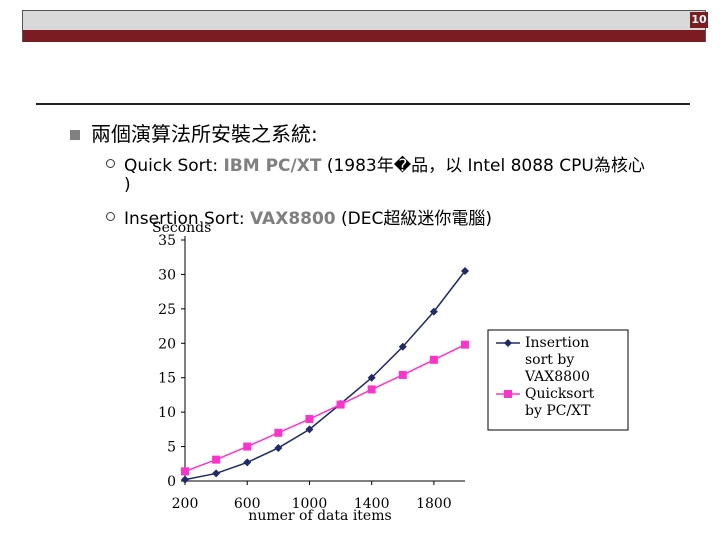  What do you see at coordinates (414, 219) in the screenshot?
I see `sub-bullet-suffix: (DEC超級迷你電腦)` at bounding box center [414, 219].